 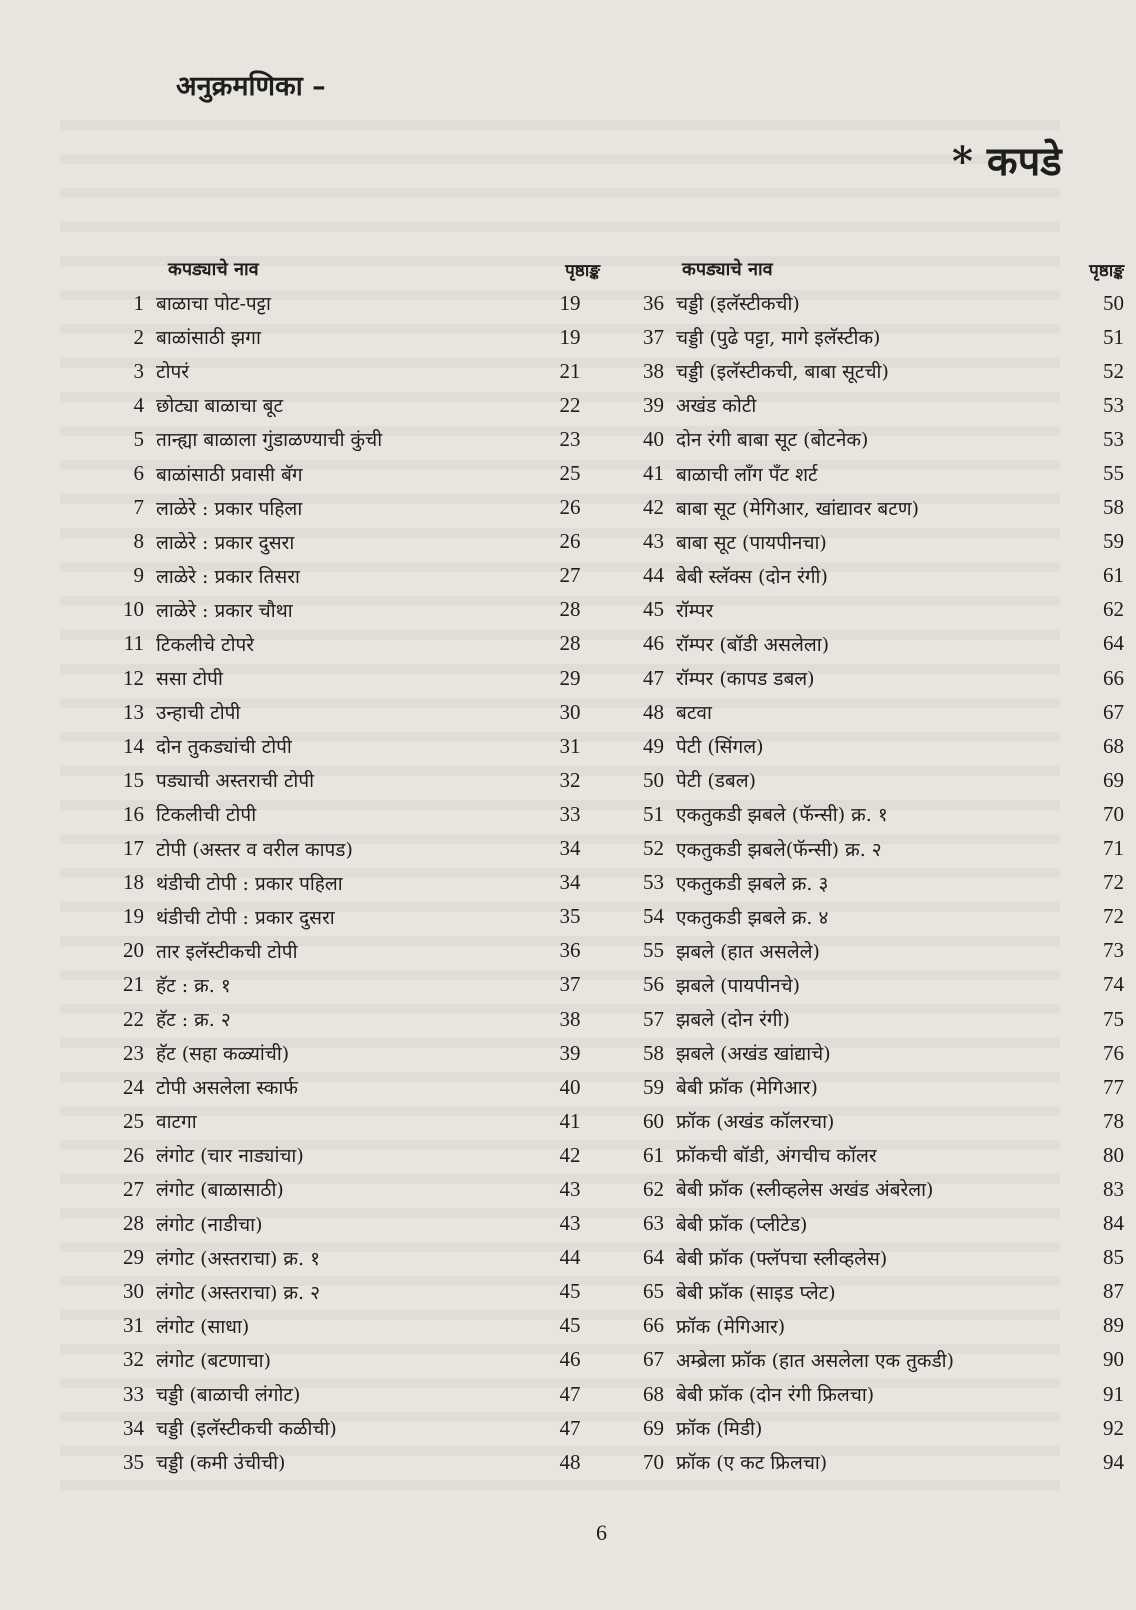 I want to click on entry-page: 41, so click(x=570, y=1120).